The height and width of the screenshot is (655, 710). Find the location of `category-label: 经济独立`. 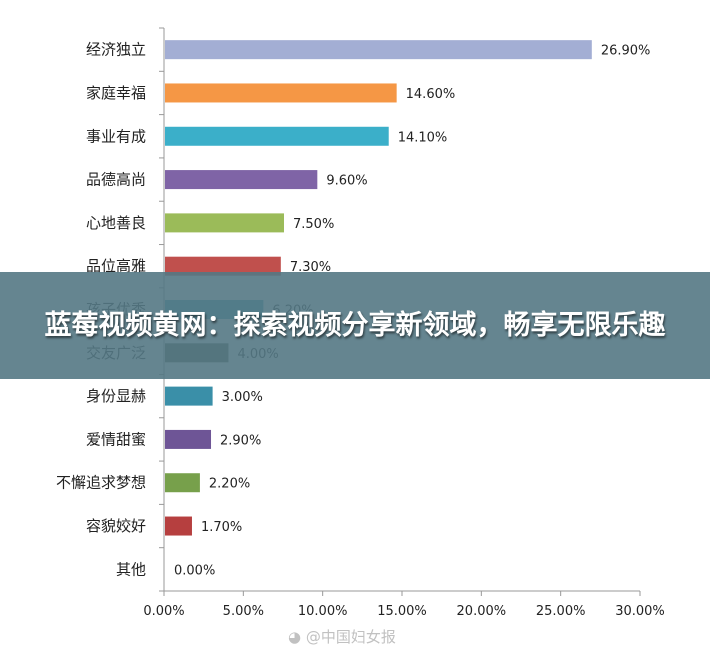

category-label: 经济独立 is located at coordinates (116, 50).